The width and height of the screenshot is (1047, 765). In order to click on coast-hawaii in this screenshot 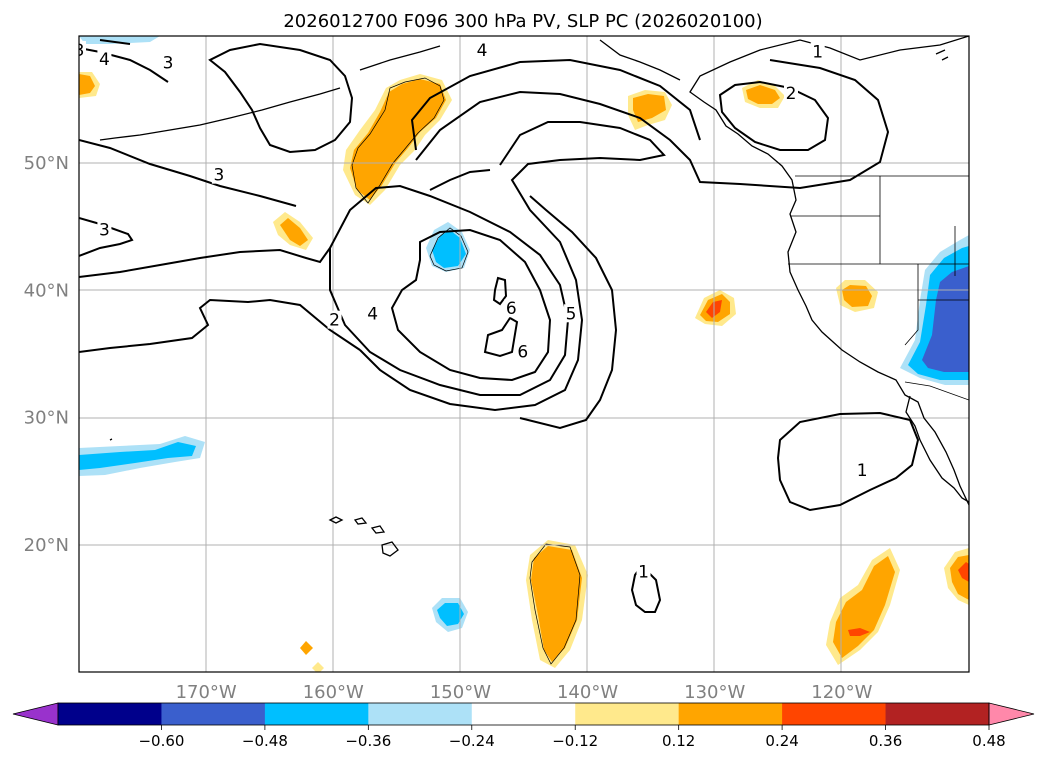, I will do `click(363, 536)`.